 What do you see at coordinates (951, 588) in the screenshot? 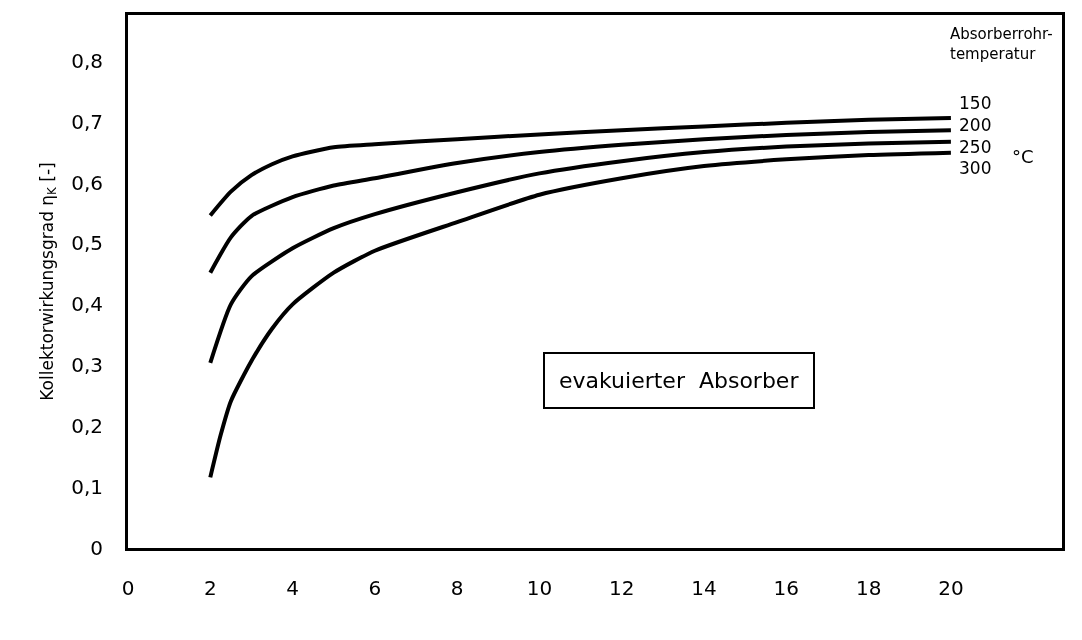
I see `x-tick-label: 20` at bounding box center [951, 588].